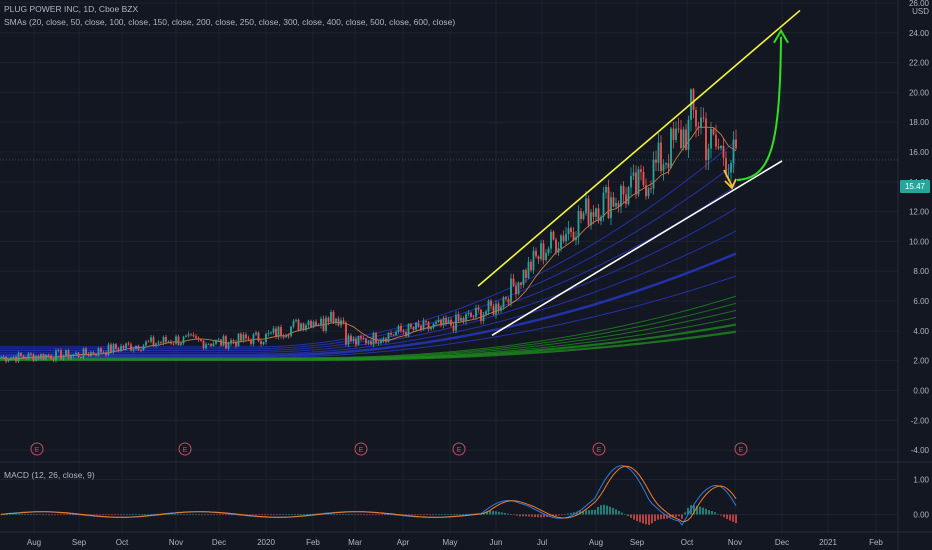 The height and width of the screenshot is (550, 932). What do you see at coordinates (596, 542) in the screenshot?
I see `x-tick-label: Aug` at bounding box center [596, 542].